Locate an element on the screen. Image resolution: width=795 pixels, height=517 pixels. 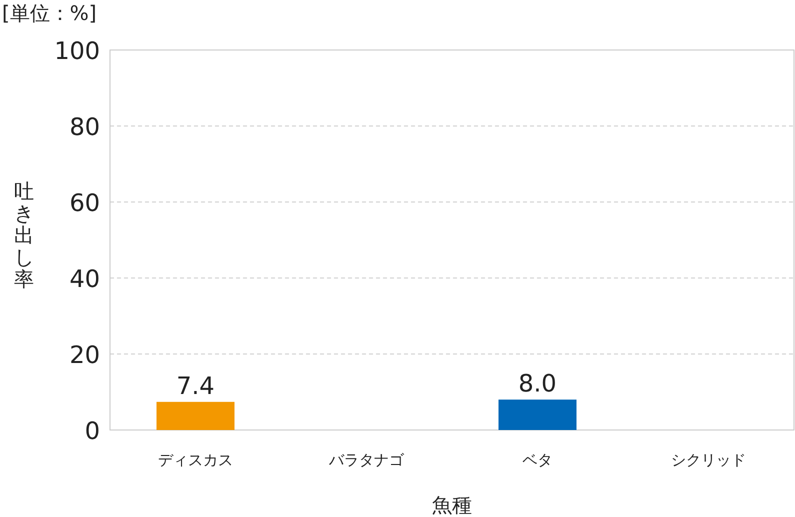
y-tick-label: 20 is located at coordinates (84, 355).